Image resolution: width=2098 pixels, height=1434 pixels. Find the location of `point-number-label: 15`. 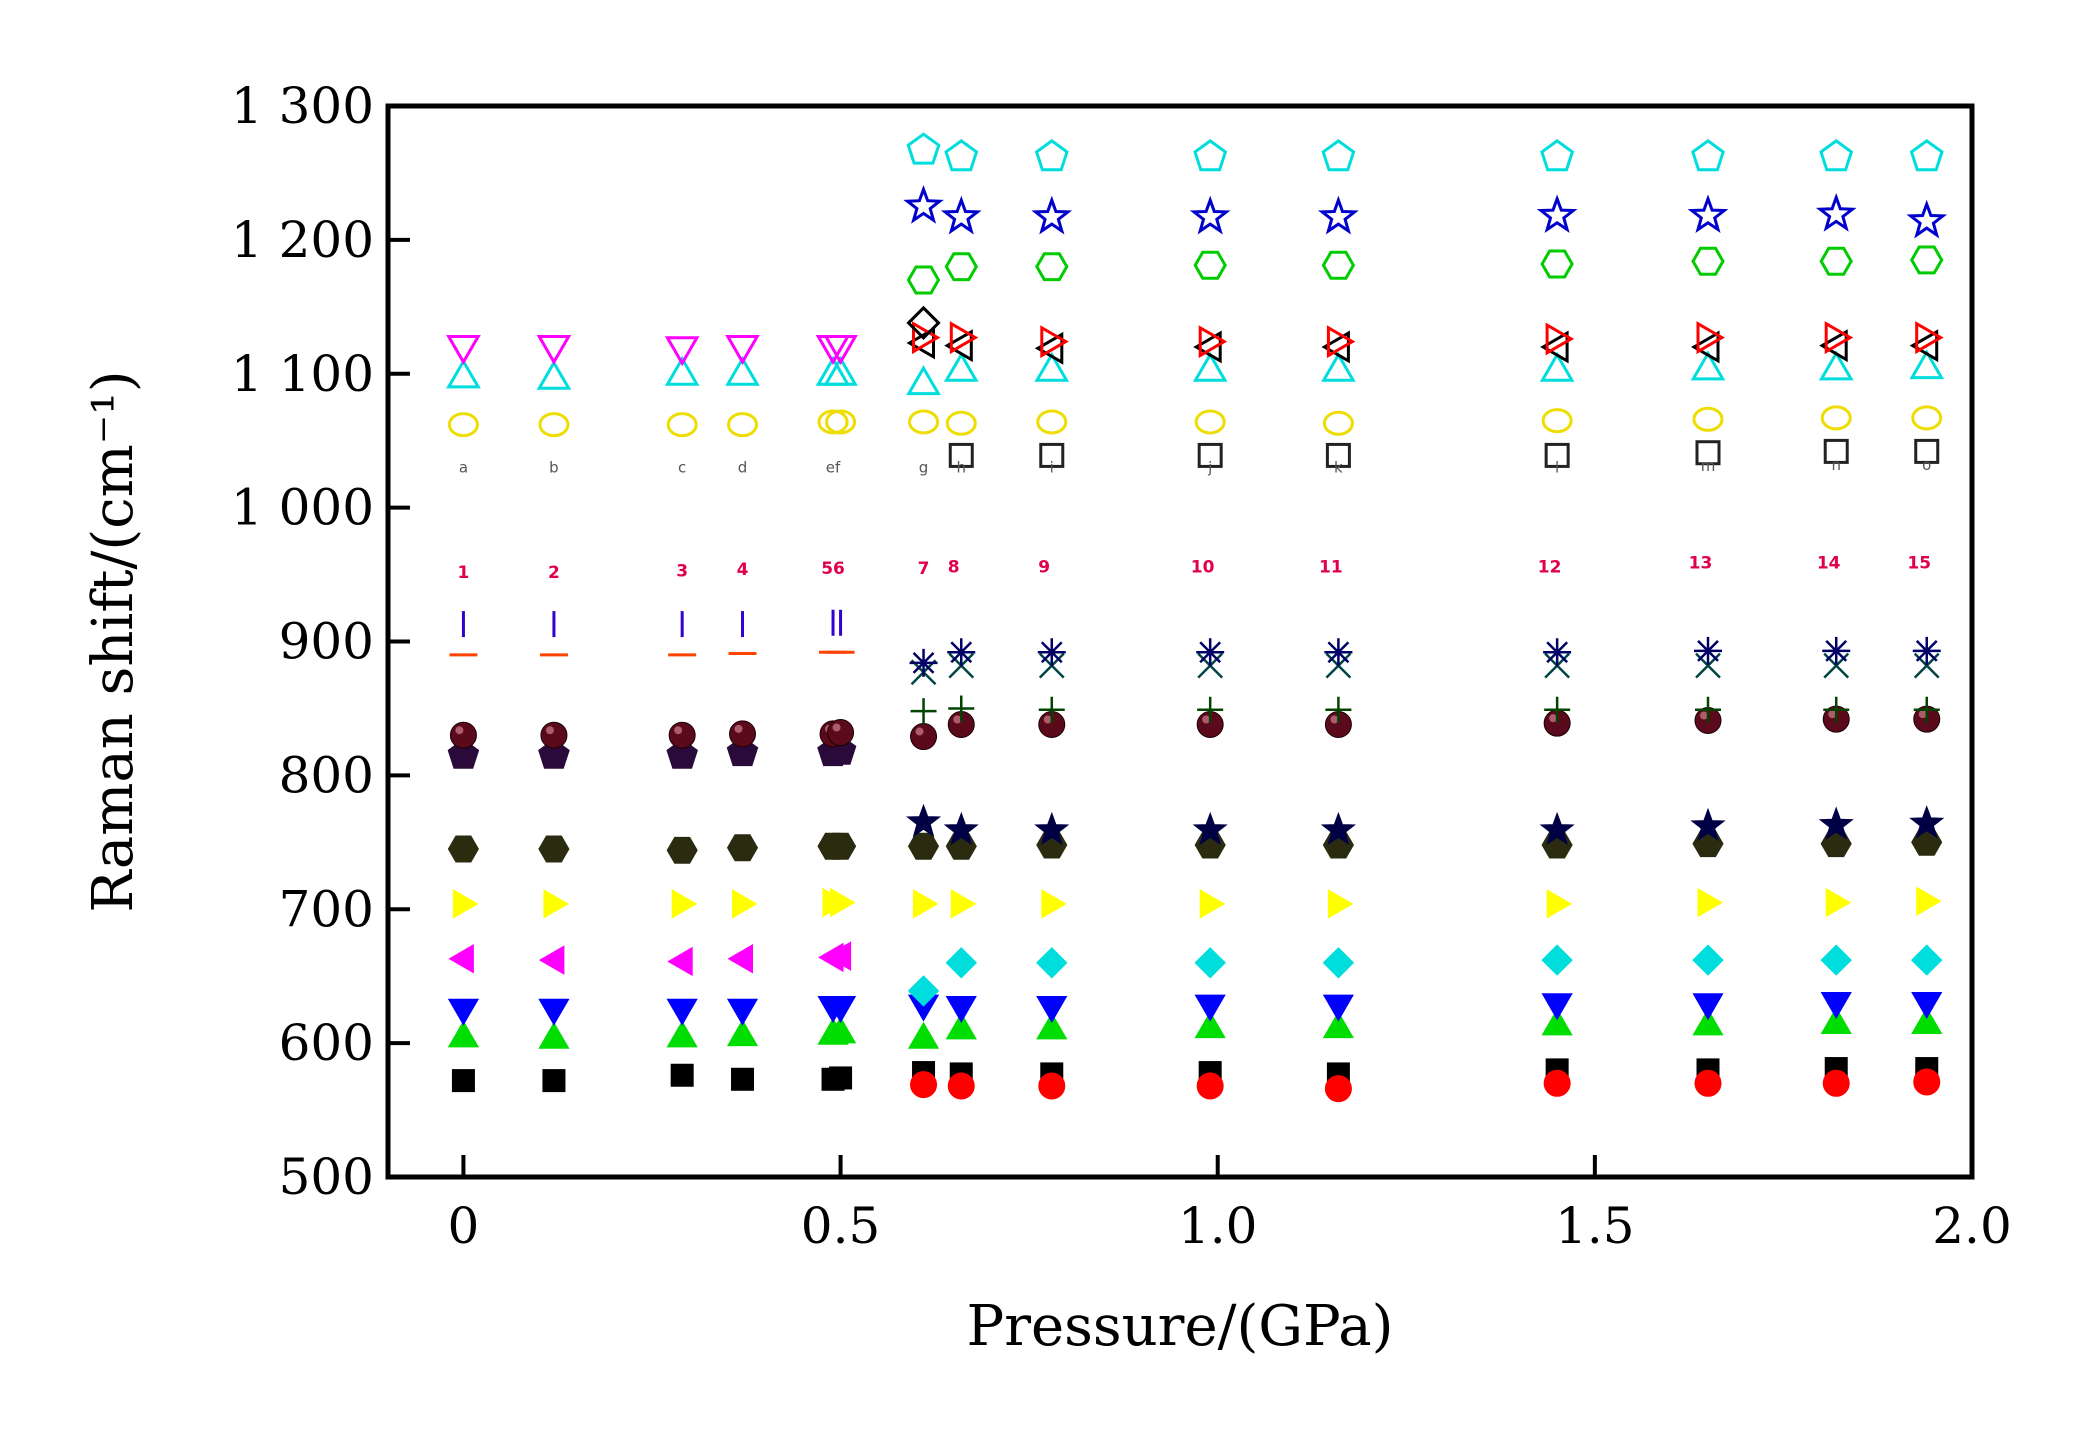

point-number-label: 15 is located at coordinates (1919, 564).